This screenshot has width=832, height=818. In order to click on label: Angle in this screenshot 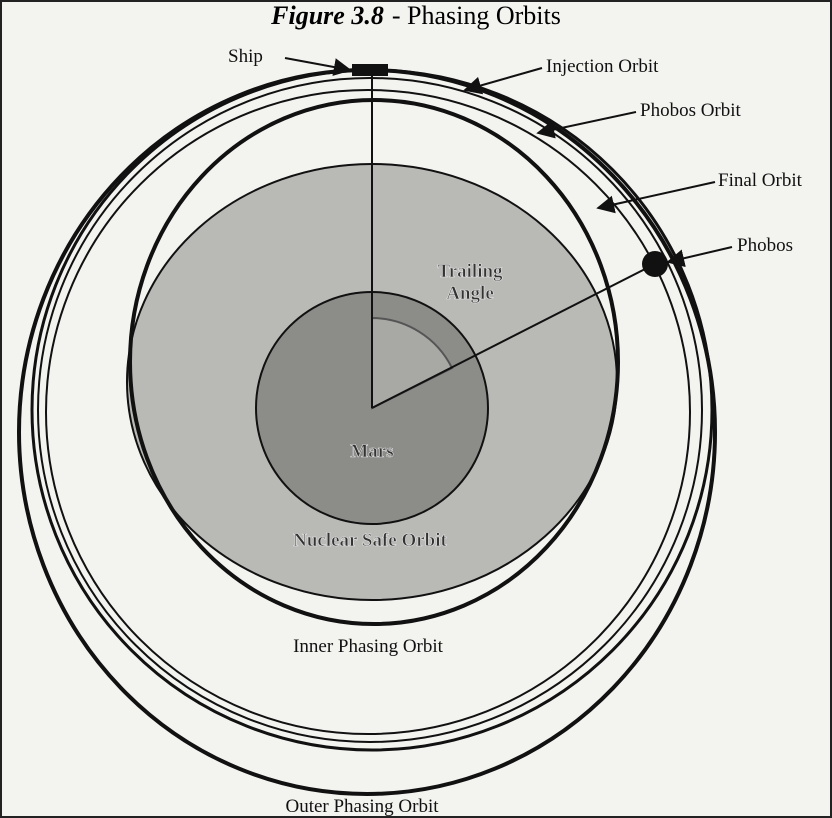, I will do `click(470, 293)`.